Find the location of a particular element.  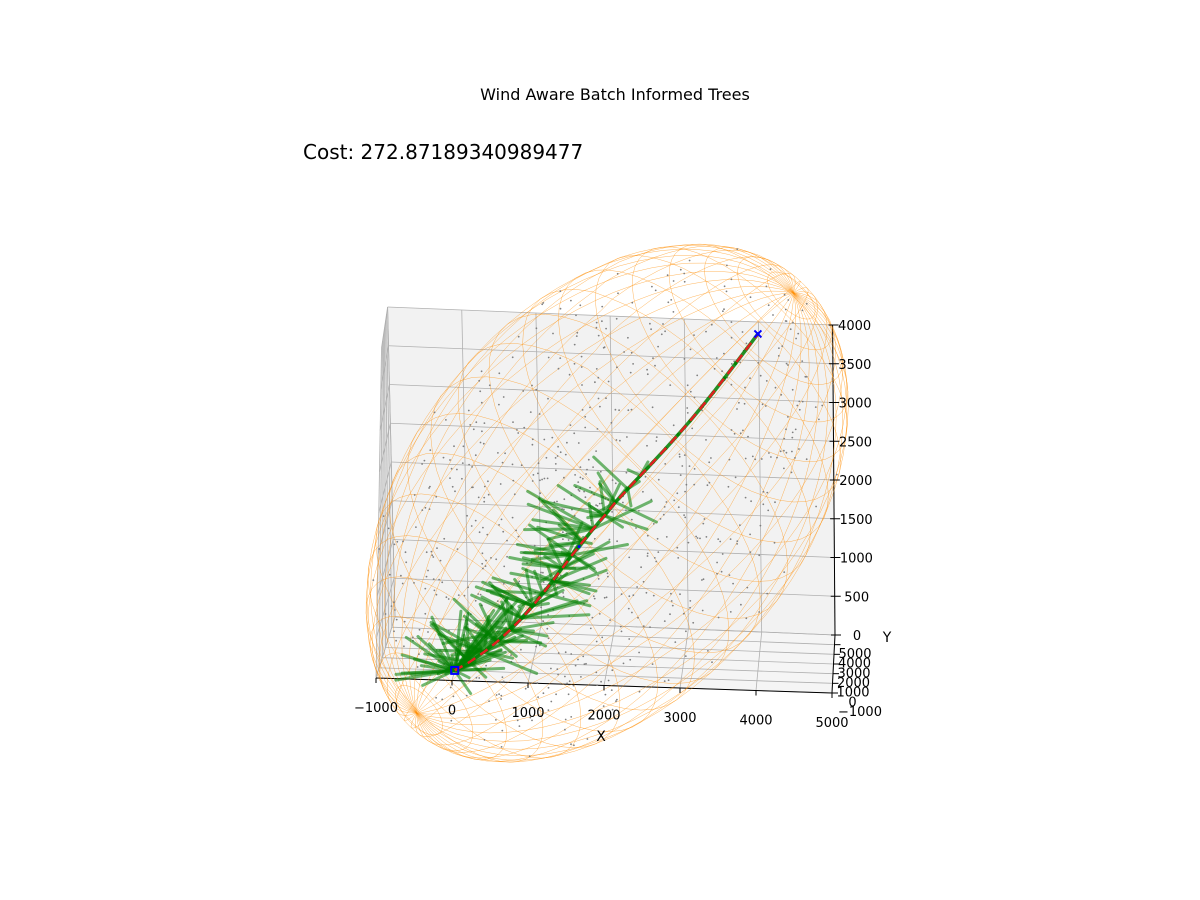

start-goal-markers is located at coordinates (606, 502).